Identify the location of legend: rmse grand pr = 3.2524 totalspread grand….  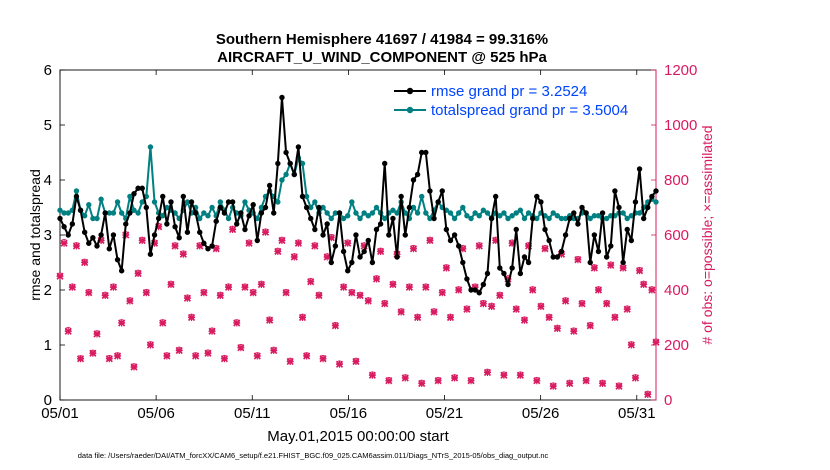
(519, 100).